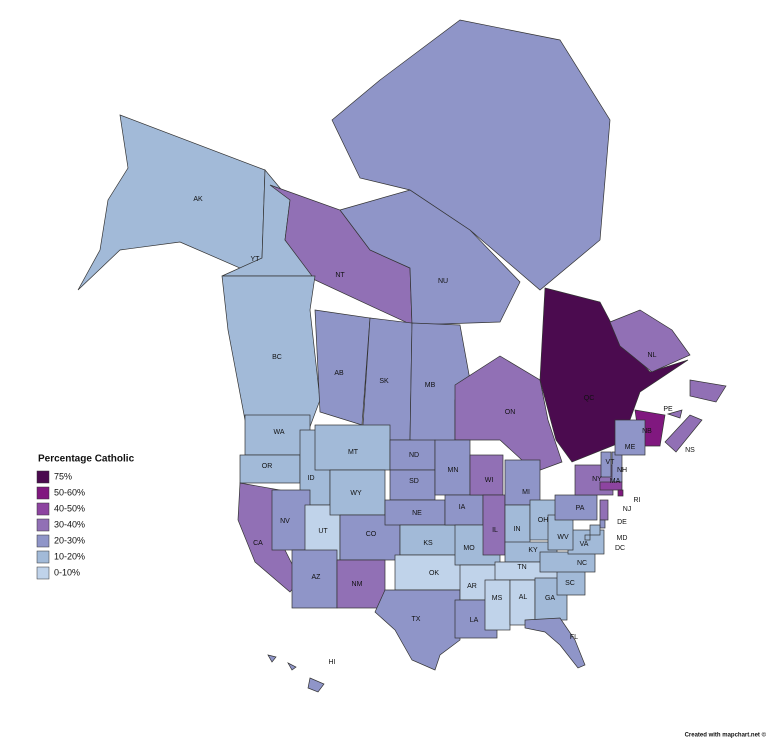 This screenshot has height=749, width=780. Describe the element at coordinates (526, 492) in the screenshot. I see `region-label: MI` at that location.